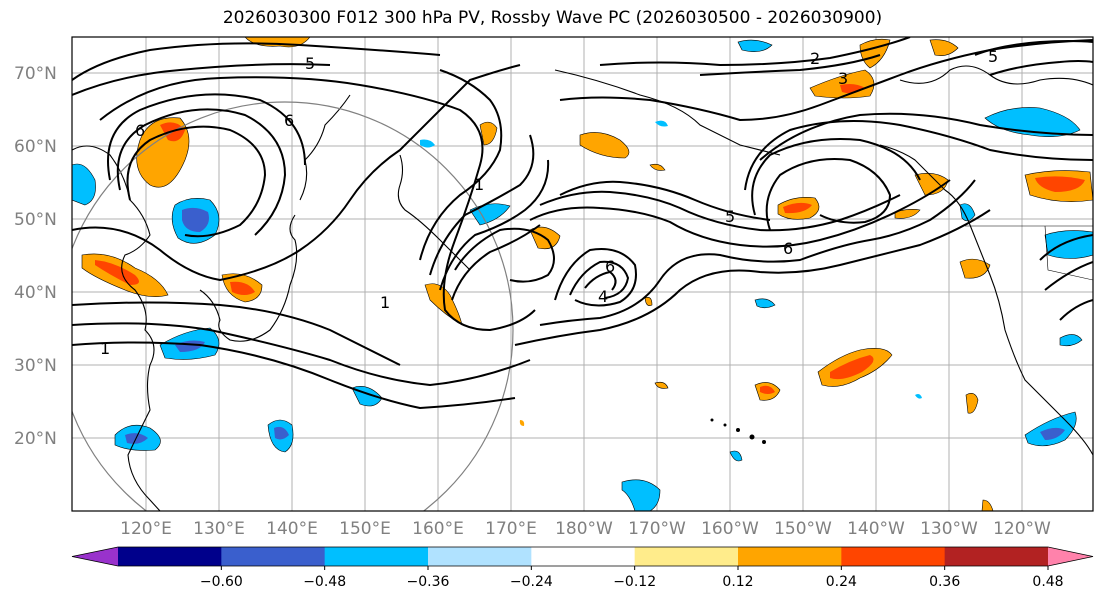 This screenshot has height=604, width=1105. I want to click on lon-tick: 160°E, so click(438, 529).